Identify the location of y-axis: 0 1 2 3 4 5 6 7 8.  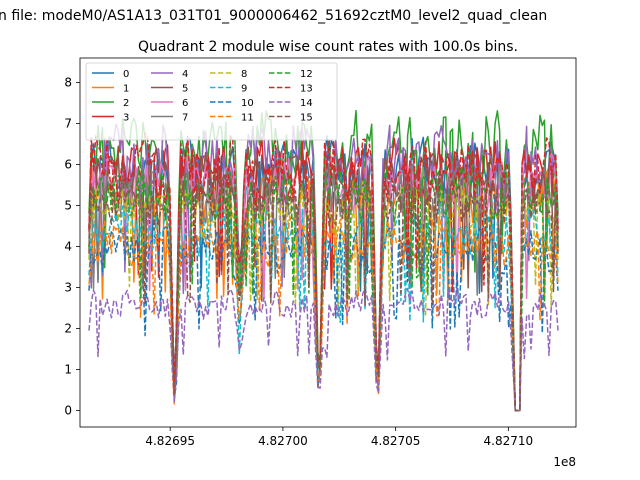
(72, 247).